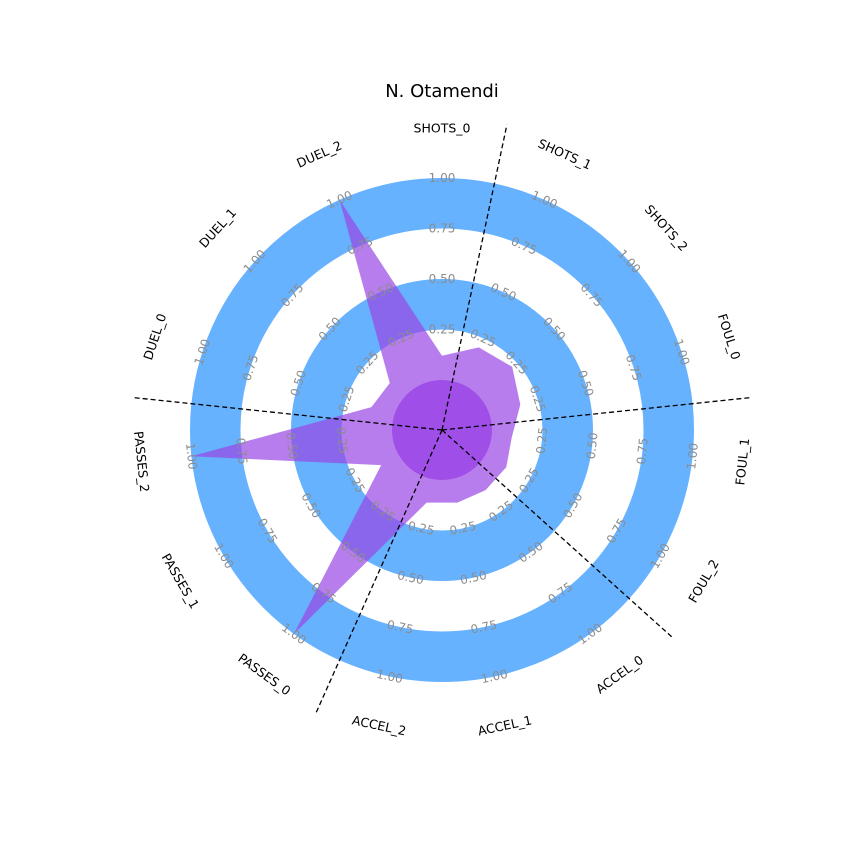 The image size is (864, 864). I want to click on parameter-label: DUEL_1, so click(217, 228).